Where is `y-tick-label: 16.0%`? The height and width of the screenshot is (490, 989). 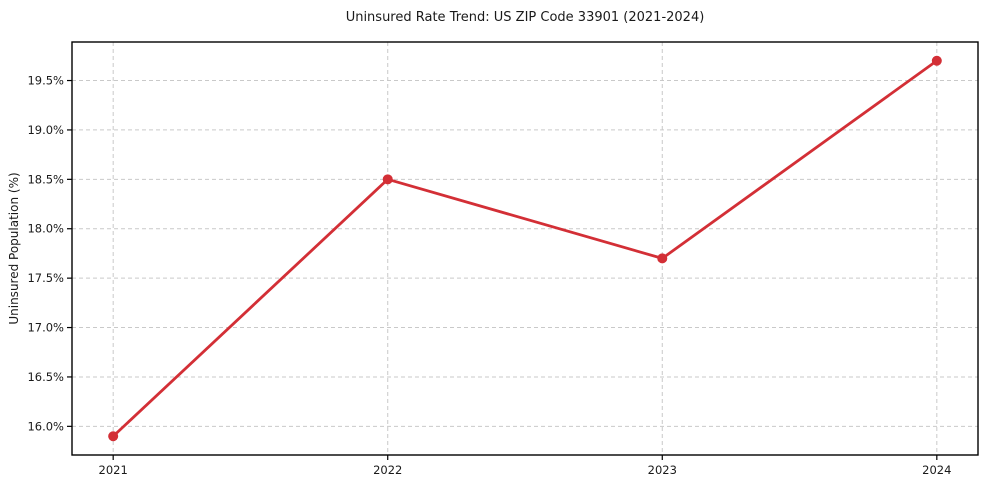 y-tick-label: 16.0% is located at coordinates (45, 426).